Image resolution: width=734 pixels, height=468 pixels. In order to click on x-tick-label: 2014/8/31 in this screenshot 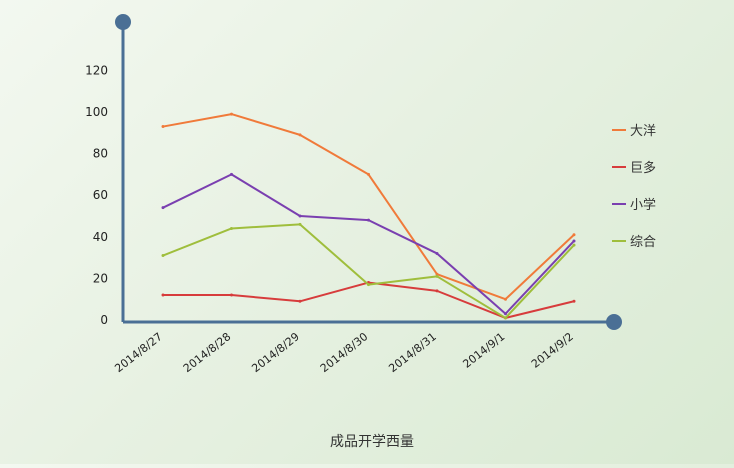, I will do `click(412, 352)`.